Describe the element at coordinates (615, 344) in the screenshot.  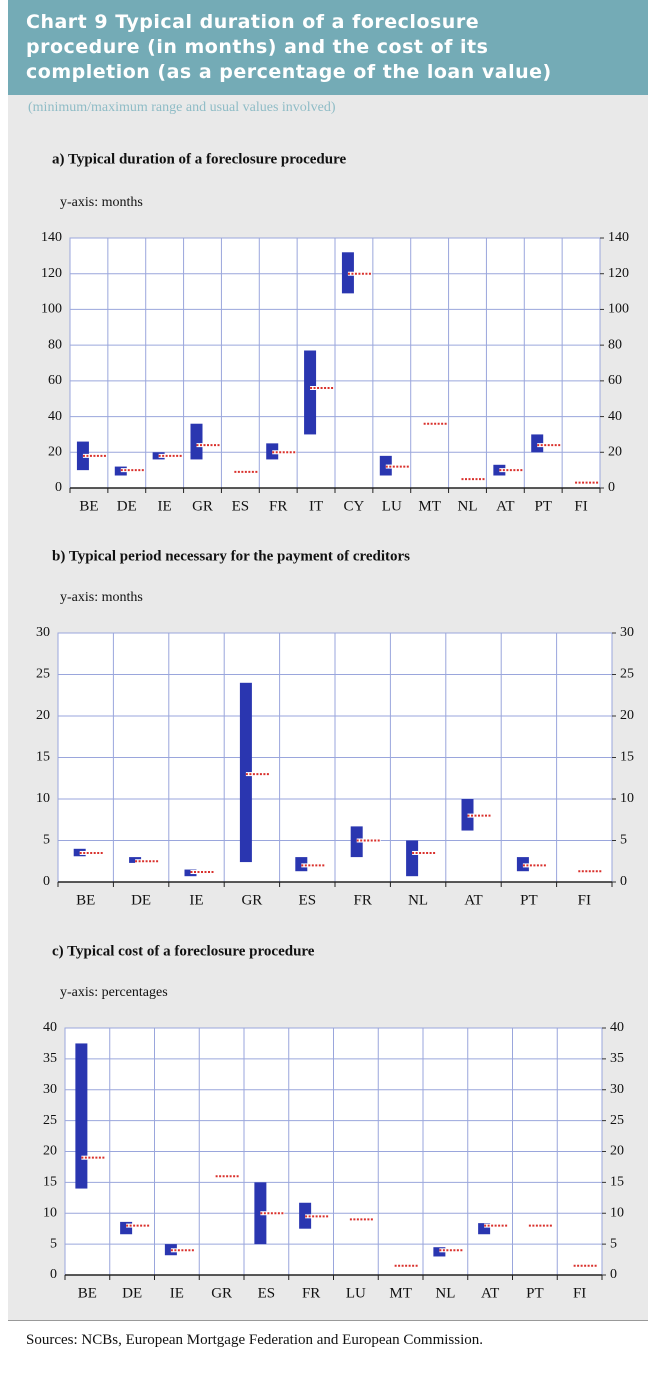
I see `y2-tick-label: 80` at that location.